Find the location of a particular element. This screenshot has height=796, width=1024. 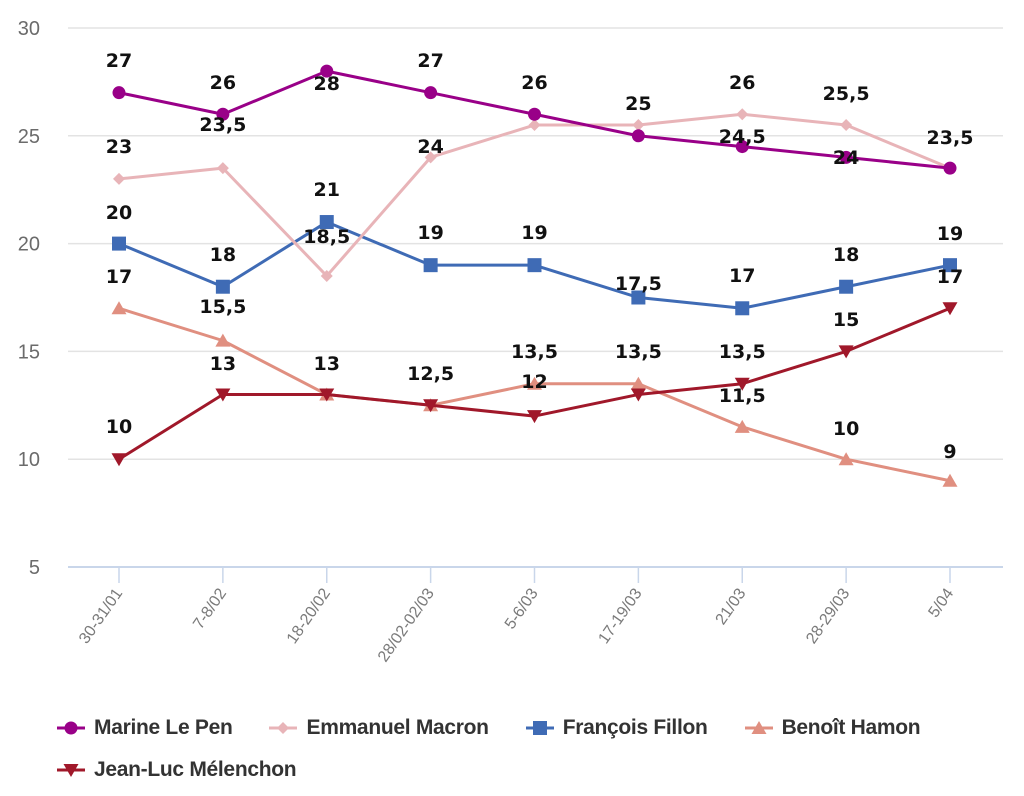

legend-square-icon is located at coordinates (539, 728).